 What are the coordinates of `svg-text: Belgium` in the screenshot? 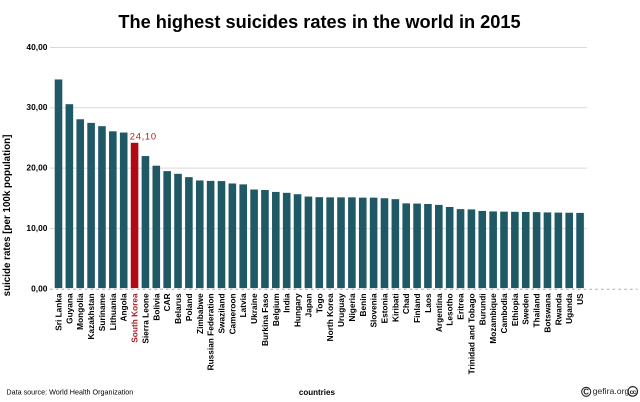 It's located at (276, 309).